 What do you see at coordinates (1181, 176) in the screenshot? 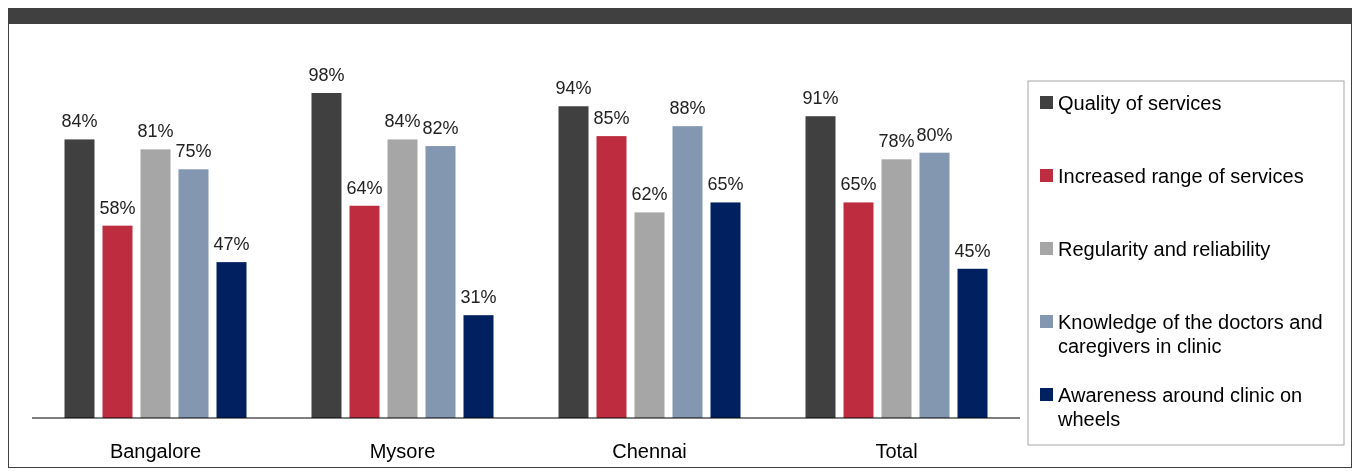
I see `legend-label: Increased range of services` at bounding box center [1181, 176].